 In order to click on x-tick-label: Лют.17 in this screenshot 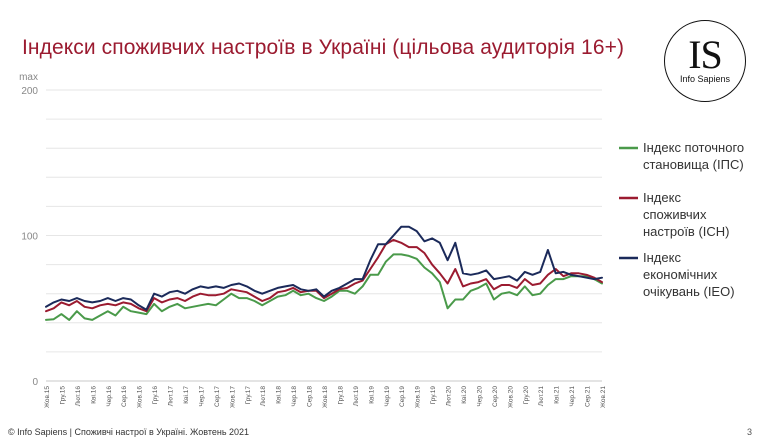, I will do `click(171, 396)`.